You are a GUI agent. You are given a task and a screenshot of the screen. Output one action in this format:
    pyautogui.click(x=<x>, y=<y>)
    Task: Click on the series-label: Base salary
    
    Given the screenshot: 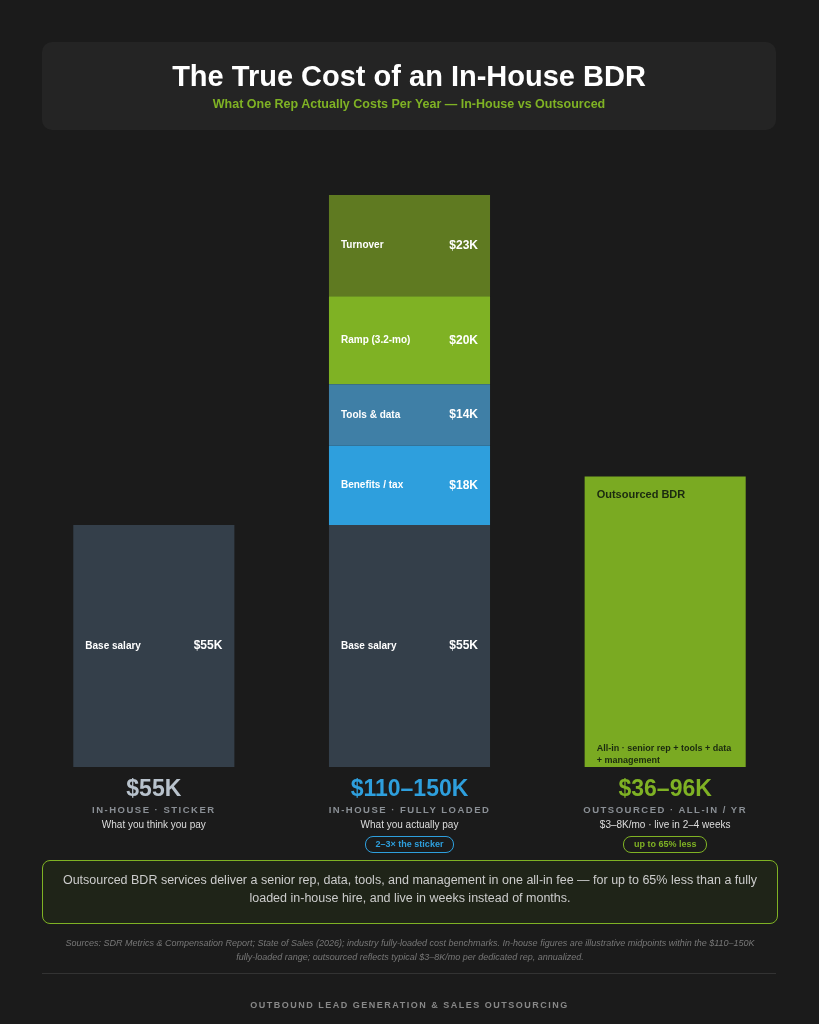 What is the action you would take?
    pyautogui.click(x=368, y=645)
    